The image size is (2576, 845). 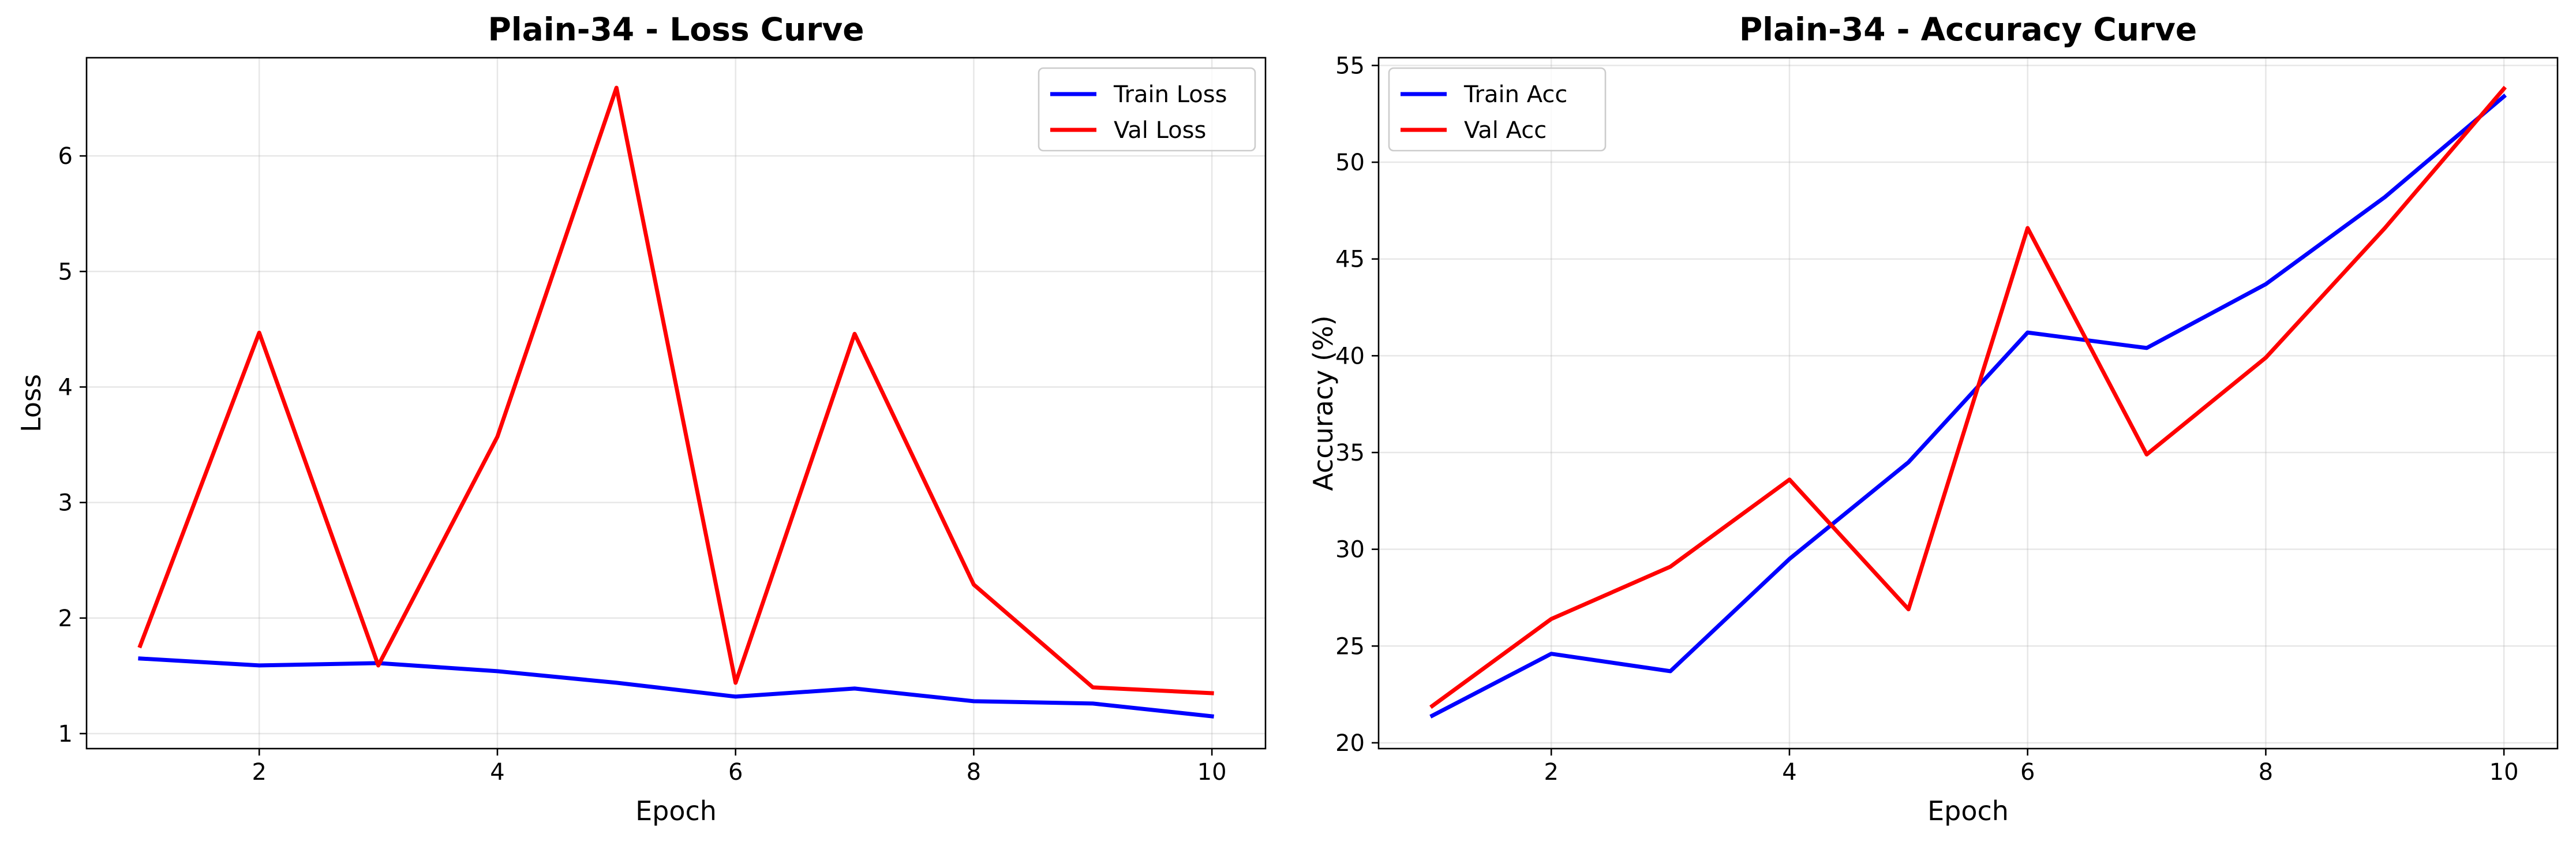 I want to click on y-tick-label: 50, so click(x=1350, y=162).